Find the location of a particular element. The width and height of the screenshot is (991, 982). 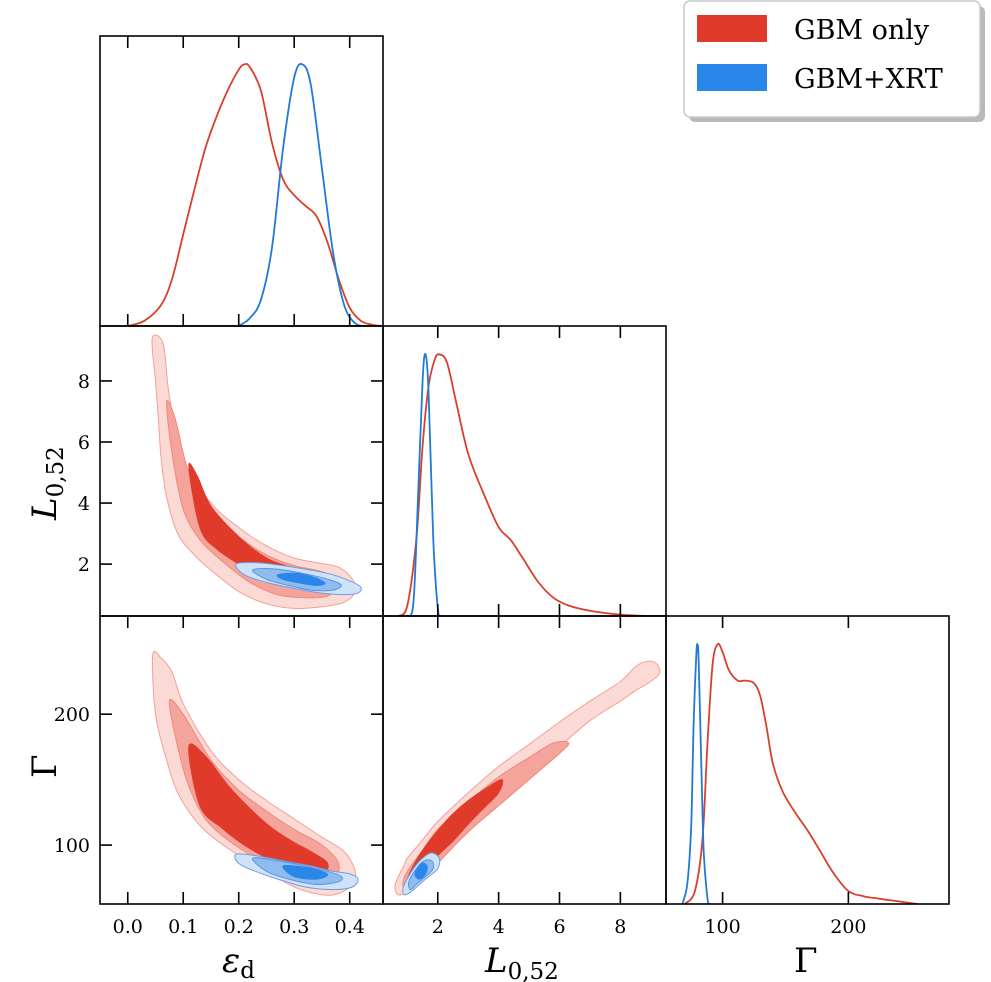

x-tick-label: 0.1 is located at coordinates (183, 927).